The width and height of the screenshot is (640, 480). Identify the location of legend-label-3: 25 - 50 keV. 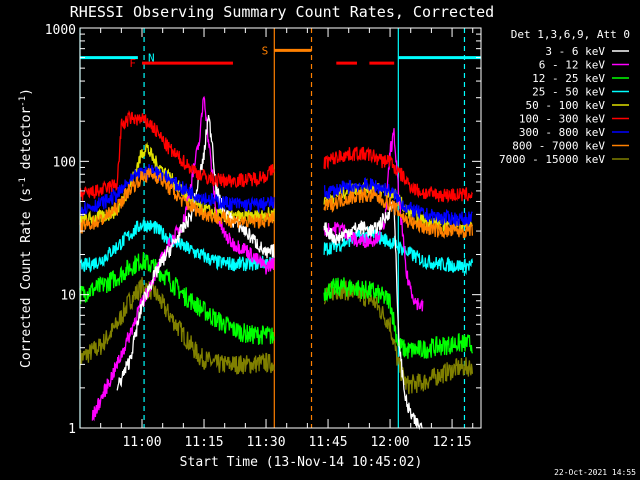
(568, 92).